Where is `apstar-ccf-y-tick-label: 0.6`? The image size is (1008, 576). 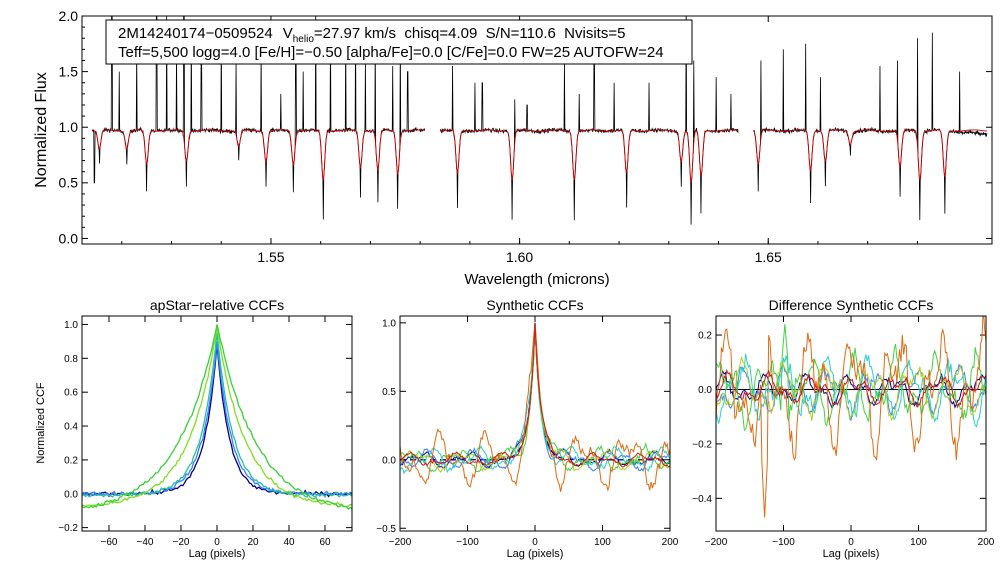
apstar-ccf-y-tick-label: 0.6 is located at coordinates (71, 393).